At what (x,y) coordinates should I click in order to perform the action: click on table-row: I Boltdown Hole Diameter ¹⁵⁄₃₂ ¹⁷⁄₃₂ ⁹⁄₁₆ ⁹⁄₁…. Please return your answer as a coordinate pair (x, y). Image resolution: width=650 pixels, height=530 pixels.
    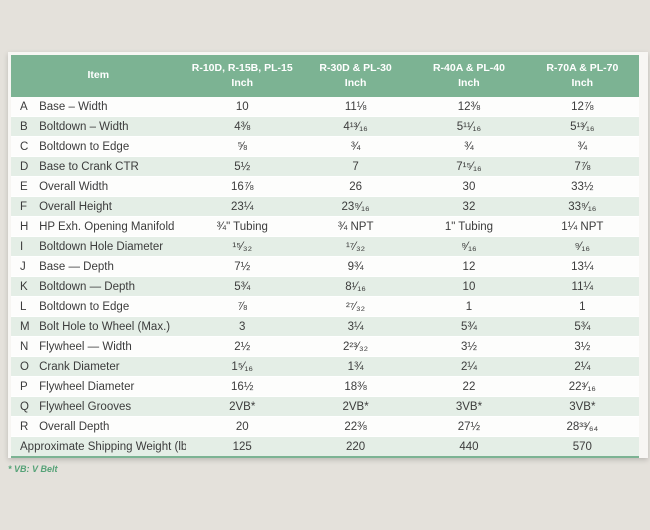
    Looking at the image, I should click on (325, 246).